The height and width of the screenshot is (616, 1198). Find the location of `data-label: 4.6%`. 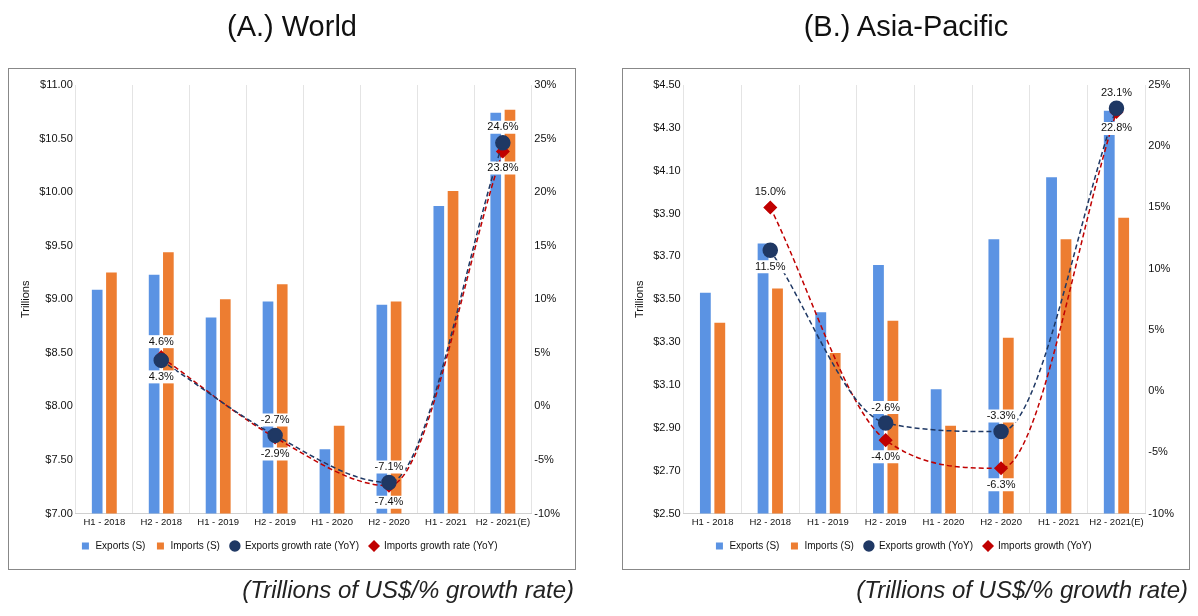

data-label: 4.6% is located at coordinates (161, 340).